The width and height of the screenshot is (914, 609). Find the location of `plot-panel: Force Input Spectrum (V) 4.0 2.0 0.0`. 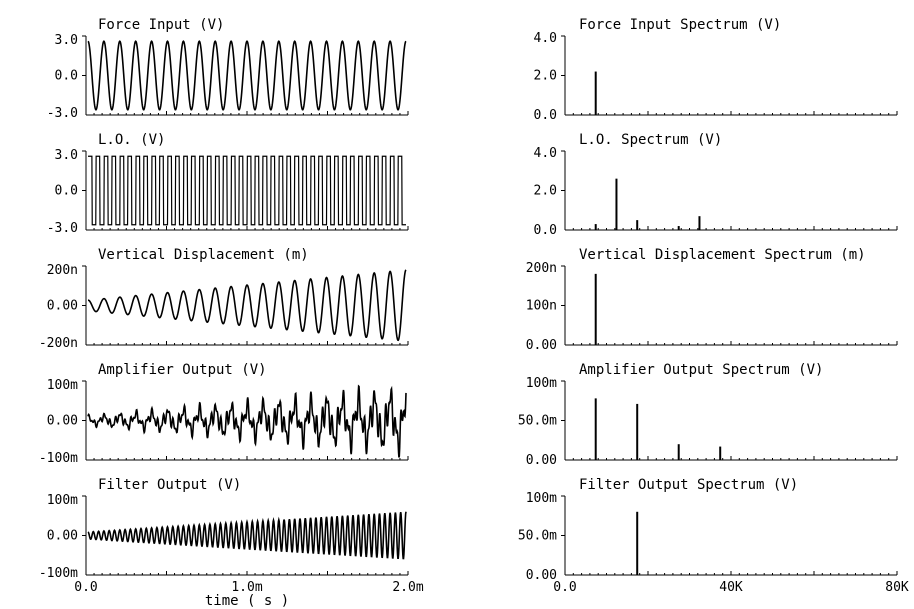

plot-panel: Force Input Spectrum (V) 4.0 2.0 0.0 is located at coordinates (716, 70).